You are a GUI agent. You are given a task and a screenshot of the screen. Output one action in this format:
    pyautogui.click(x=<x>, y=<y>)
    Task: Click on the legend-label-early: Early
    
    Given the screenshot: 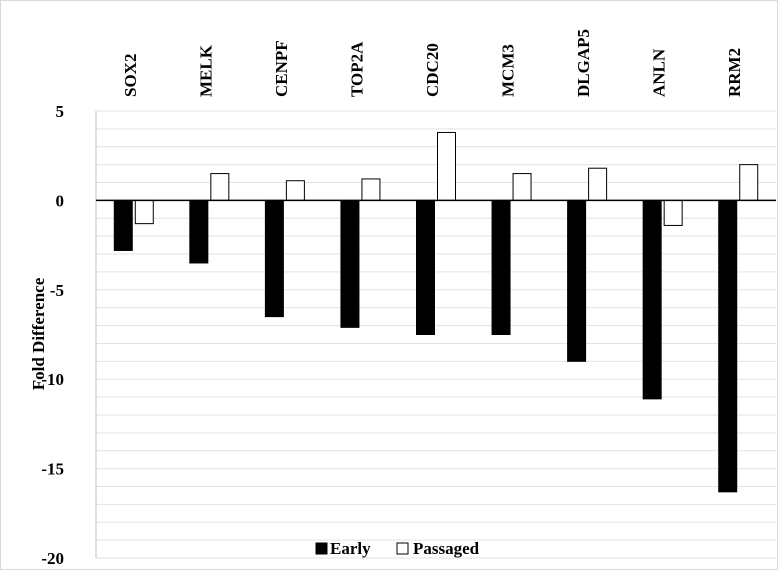 What is the action you would take?
    pyautogui.click(x=350, y=548)
    